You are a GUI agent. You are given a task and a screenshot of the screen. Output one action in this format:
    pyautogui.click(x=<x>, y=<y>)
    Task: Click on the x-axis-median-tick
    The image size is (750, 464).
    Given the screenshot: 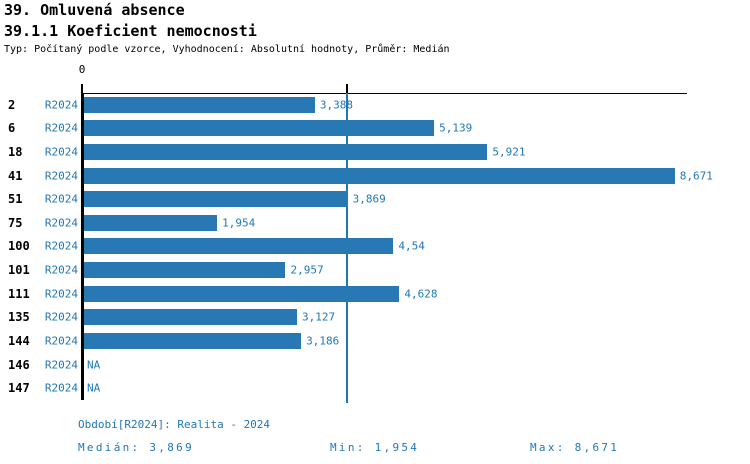 What is the action you would take?
    pyautogui.click(x=347, y=88)
    